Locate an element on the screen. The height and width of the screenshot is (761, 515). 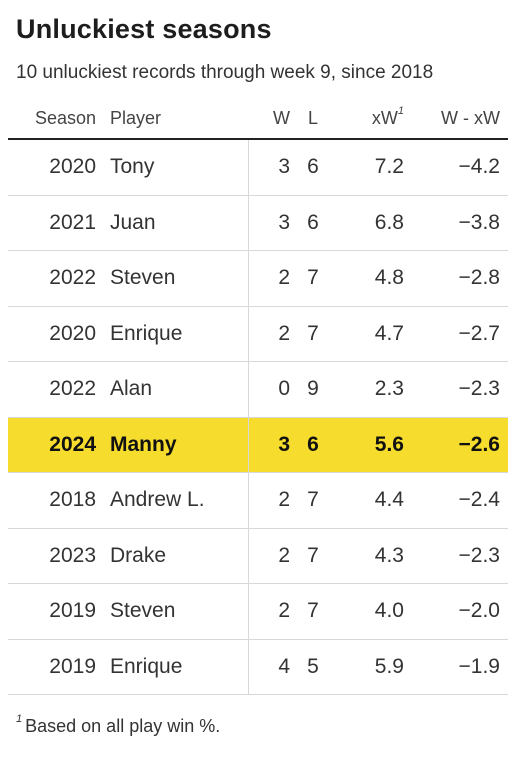
cell-season: 2023 is located at coordinates (59, 556).